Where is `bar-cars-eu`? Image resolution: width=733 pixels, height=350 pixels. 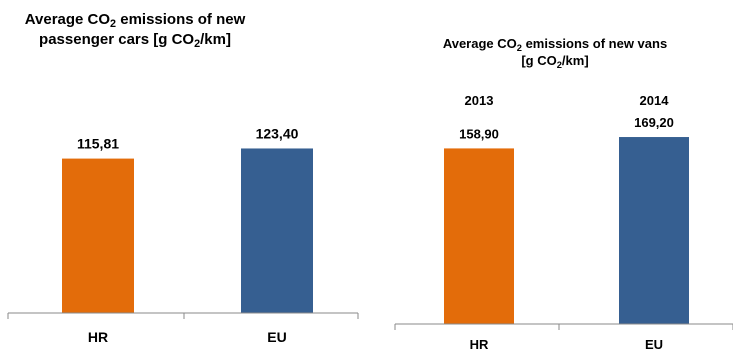
bar-cars-eu is located at coordinates (277, 230).